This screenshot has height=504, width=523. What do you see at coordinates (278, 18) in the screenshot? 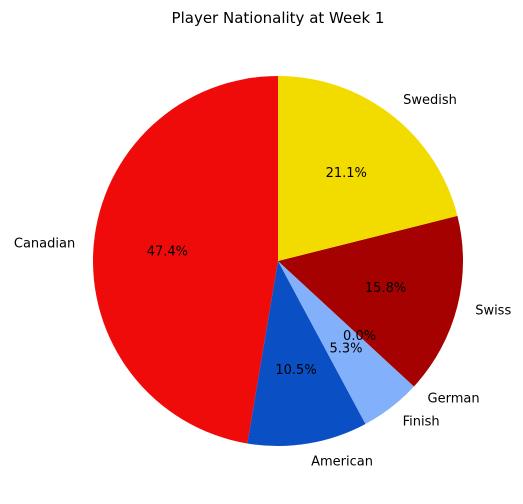
I see `chart-title: Player Nationality at Week 1` at bounding box center [278, 18].